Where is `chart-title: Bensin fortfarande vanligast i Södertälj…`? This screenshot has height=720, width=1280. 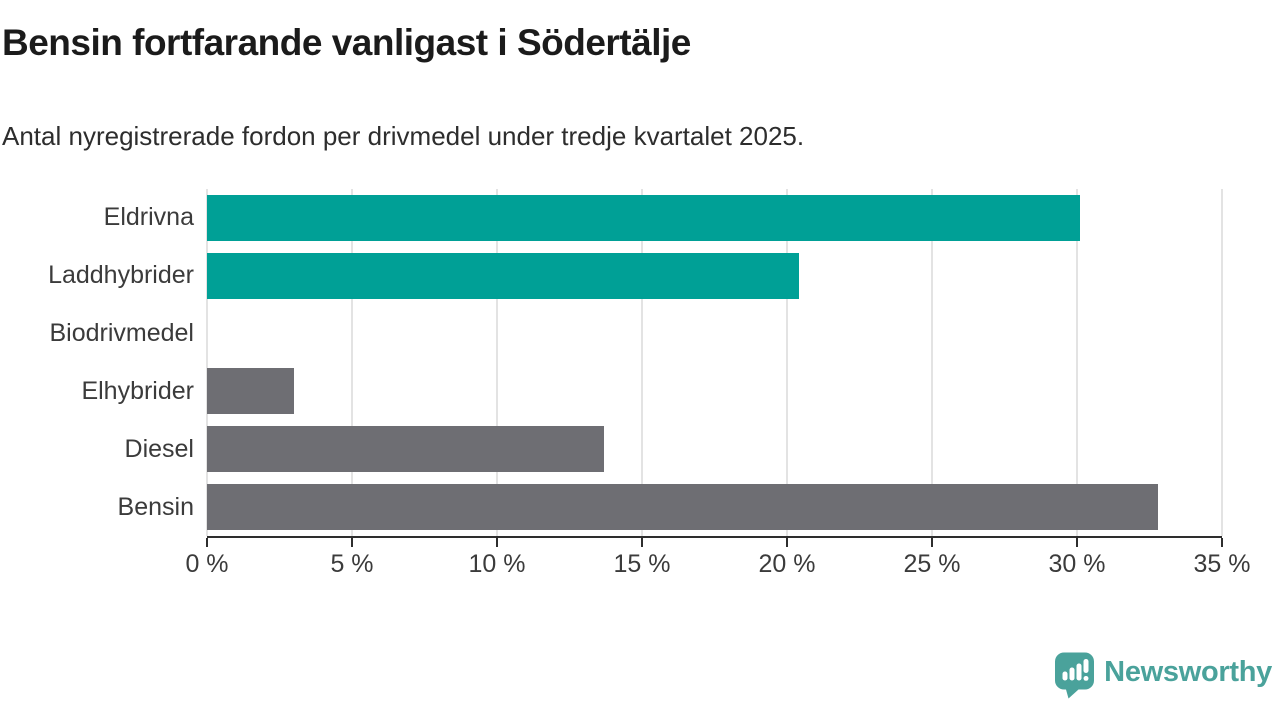 chart-title: Bensin fortfarande vanligast i Södertälj… is located at coordinates (346, 42).